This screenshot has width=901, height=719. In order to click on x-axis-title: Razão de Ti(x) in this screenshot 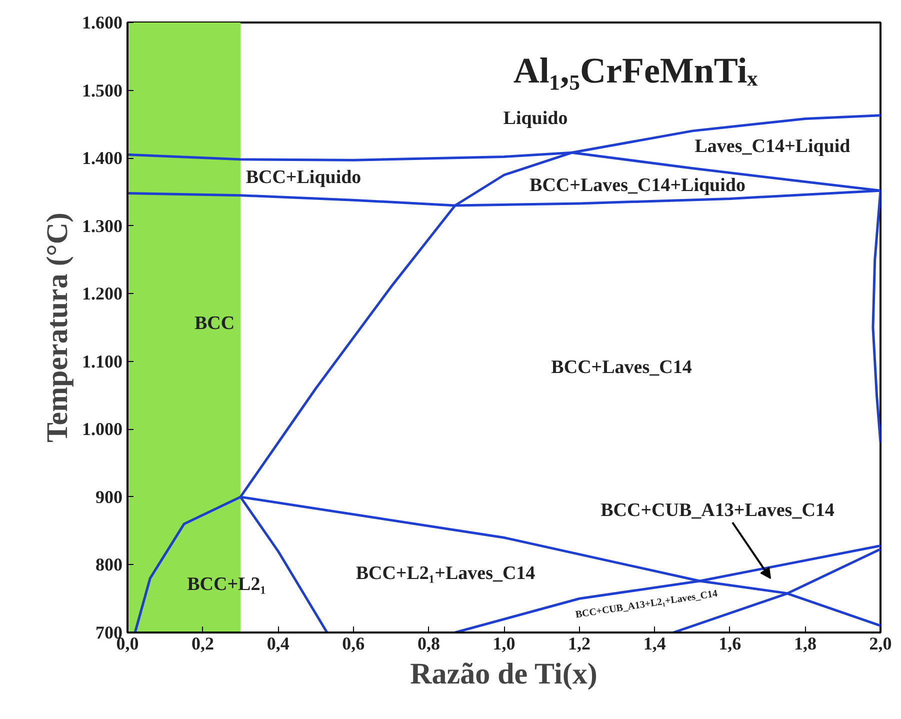, I will do `click(504, 674)`.